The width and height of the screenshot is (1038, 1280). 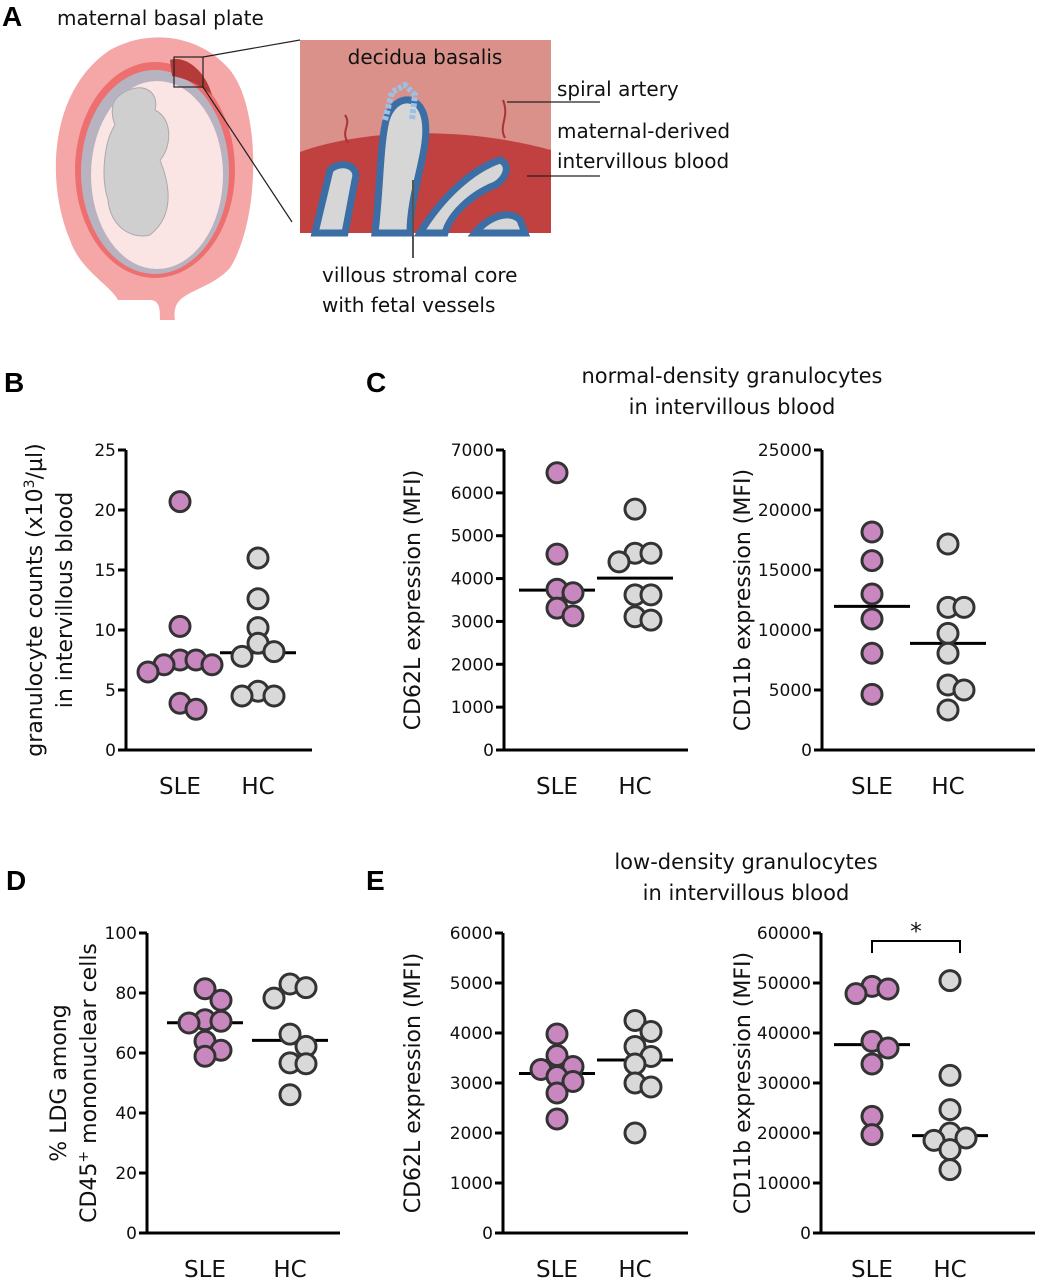 I want to click on y-tick-label: 6000, so click(x=472, y=494).